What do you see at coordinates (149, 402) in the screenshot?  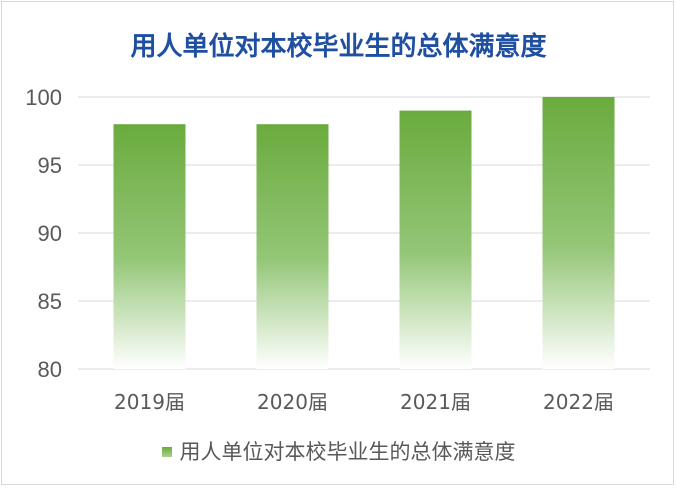 I see `x-tick-label: 2019届` at bounding box center [149, 402].